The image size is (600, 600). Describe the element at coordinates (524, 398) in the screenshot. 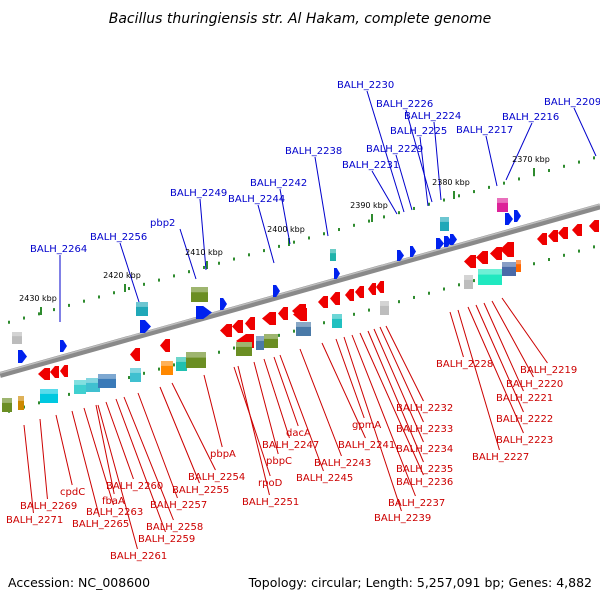

I see `gene-label-balh-2221: BALH_2221` at that location.